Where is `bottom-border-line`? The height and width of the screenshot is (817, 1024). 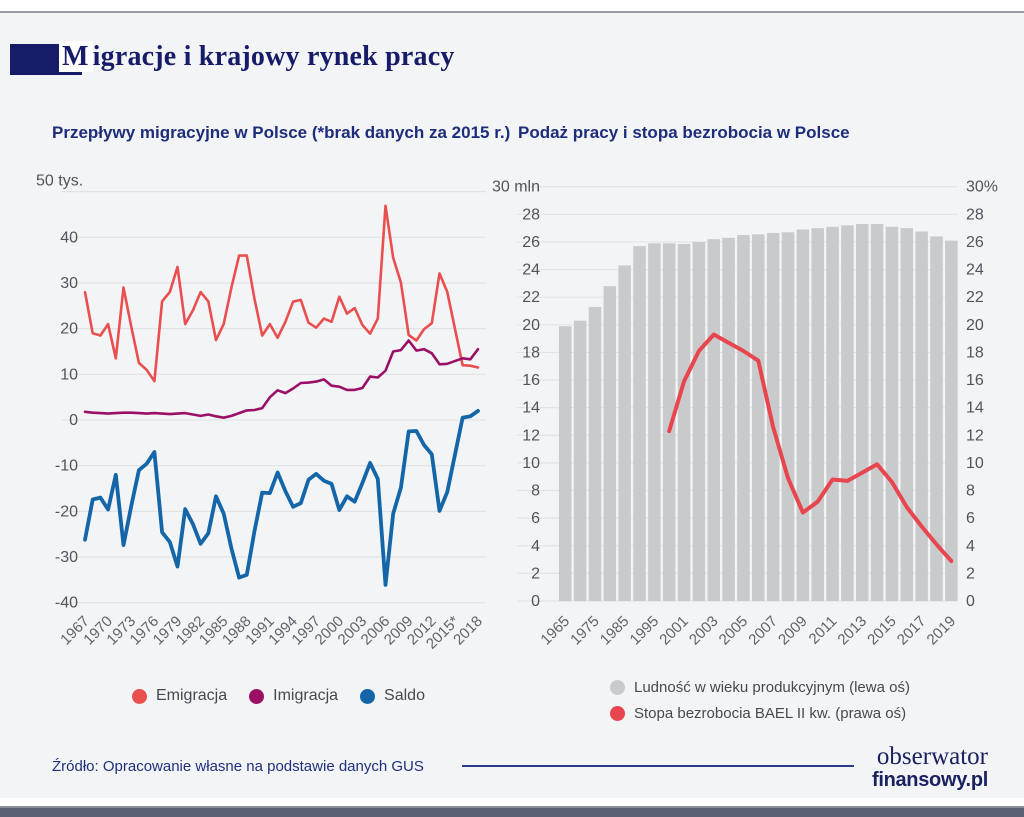
bottom-border-line is located at coordinates (512, 807).